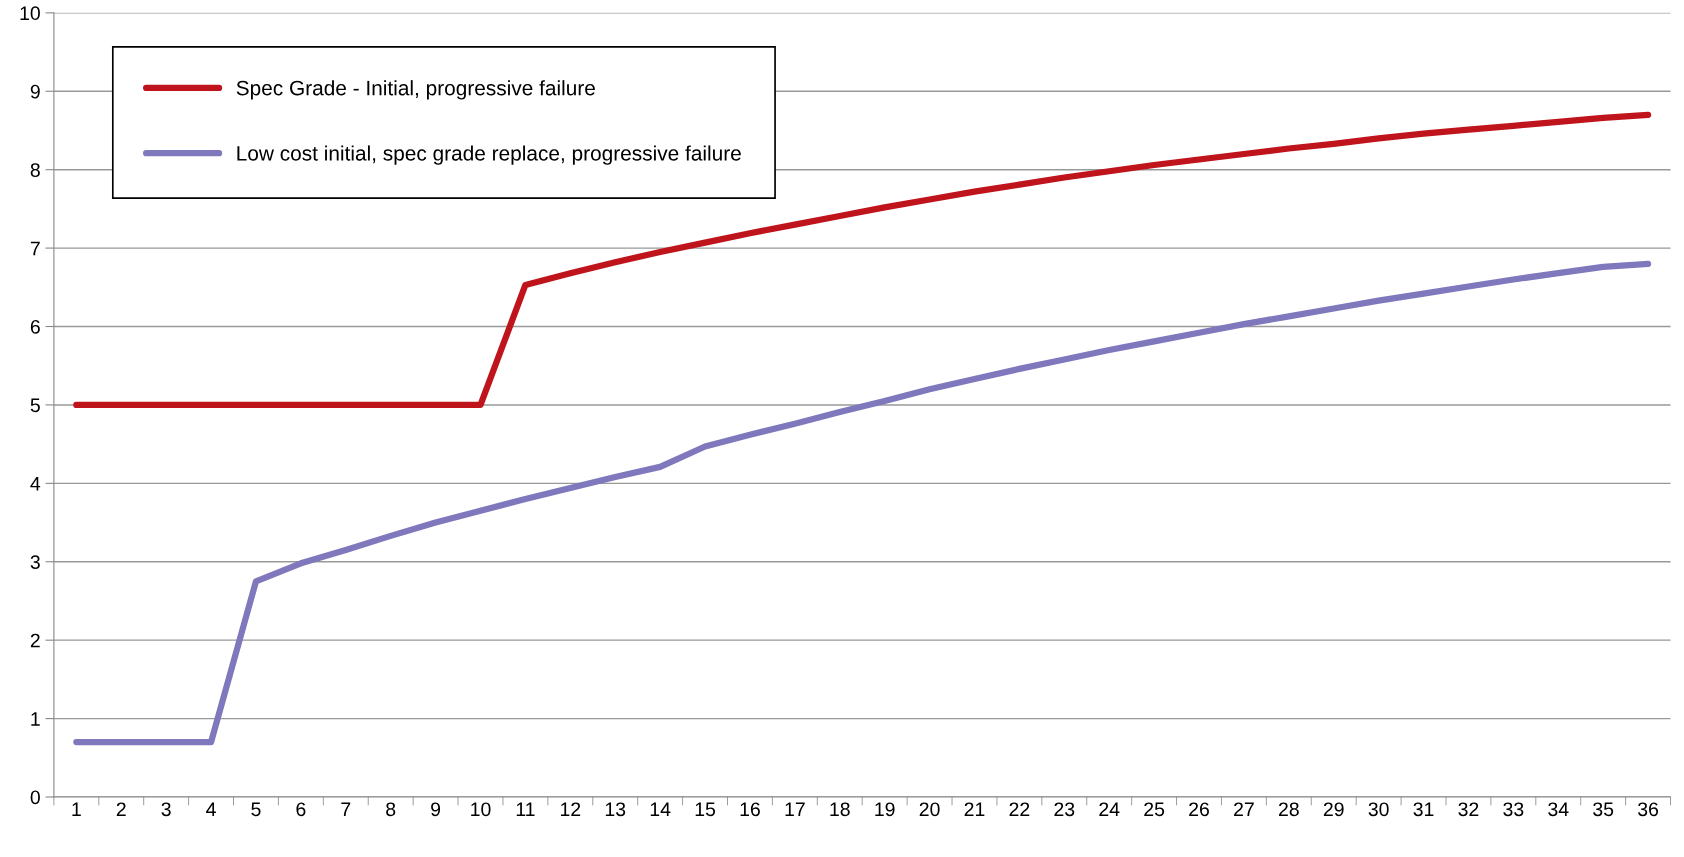 Image resolution: width=1684 pixels, height=857 pixels. I want to click on x-tick-label: 10, so click(481, 809).